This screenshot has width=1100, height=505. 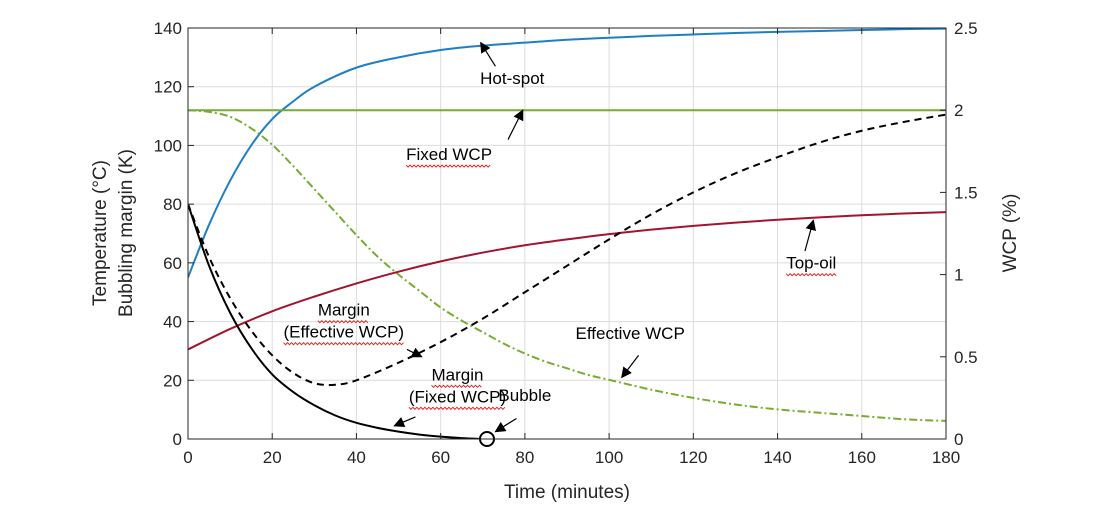 I want to click on x-tick-label: 20, so click(x=272, y=457).